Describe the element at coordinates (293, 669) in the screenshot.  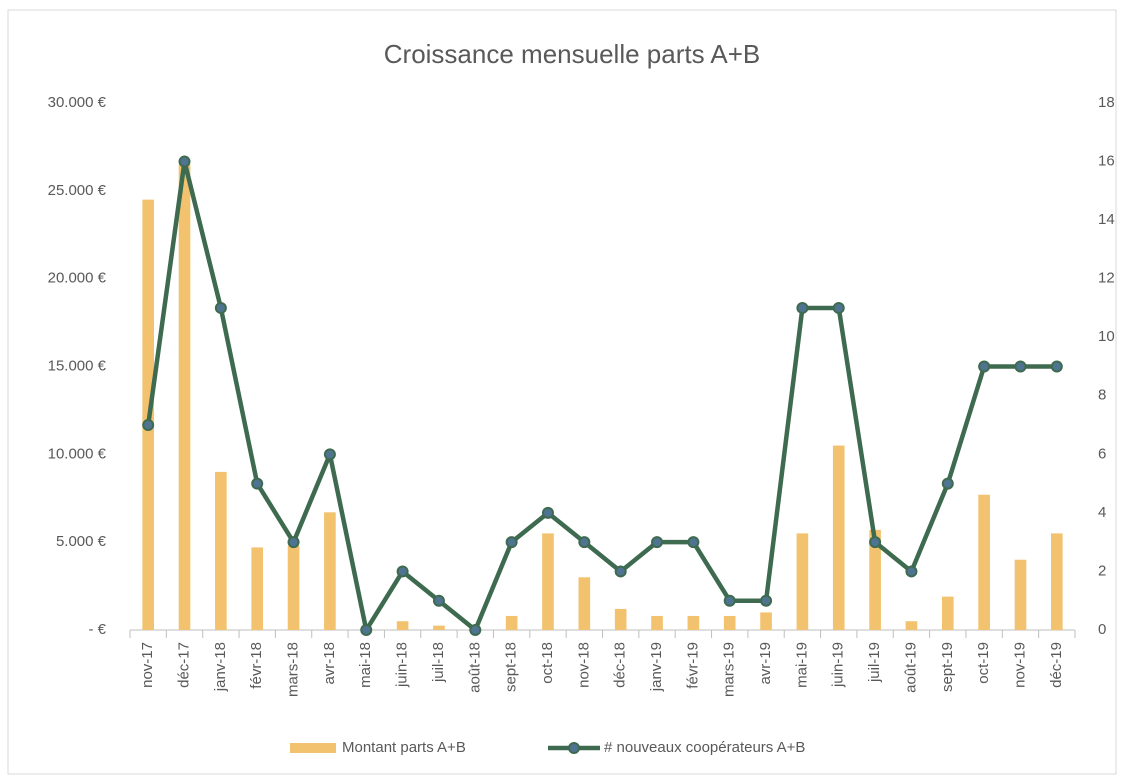
I see `x-tick-label: mars-18` at that location.